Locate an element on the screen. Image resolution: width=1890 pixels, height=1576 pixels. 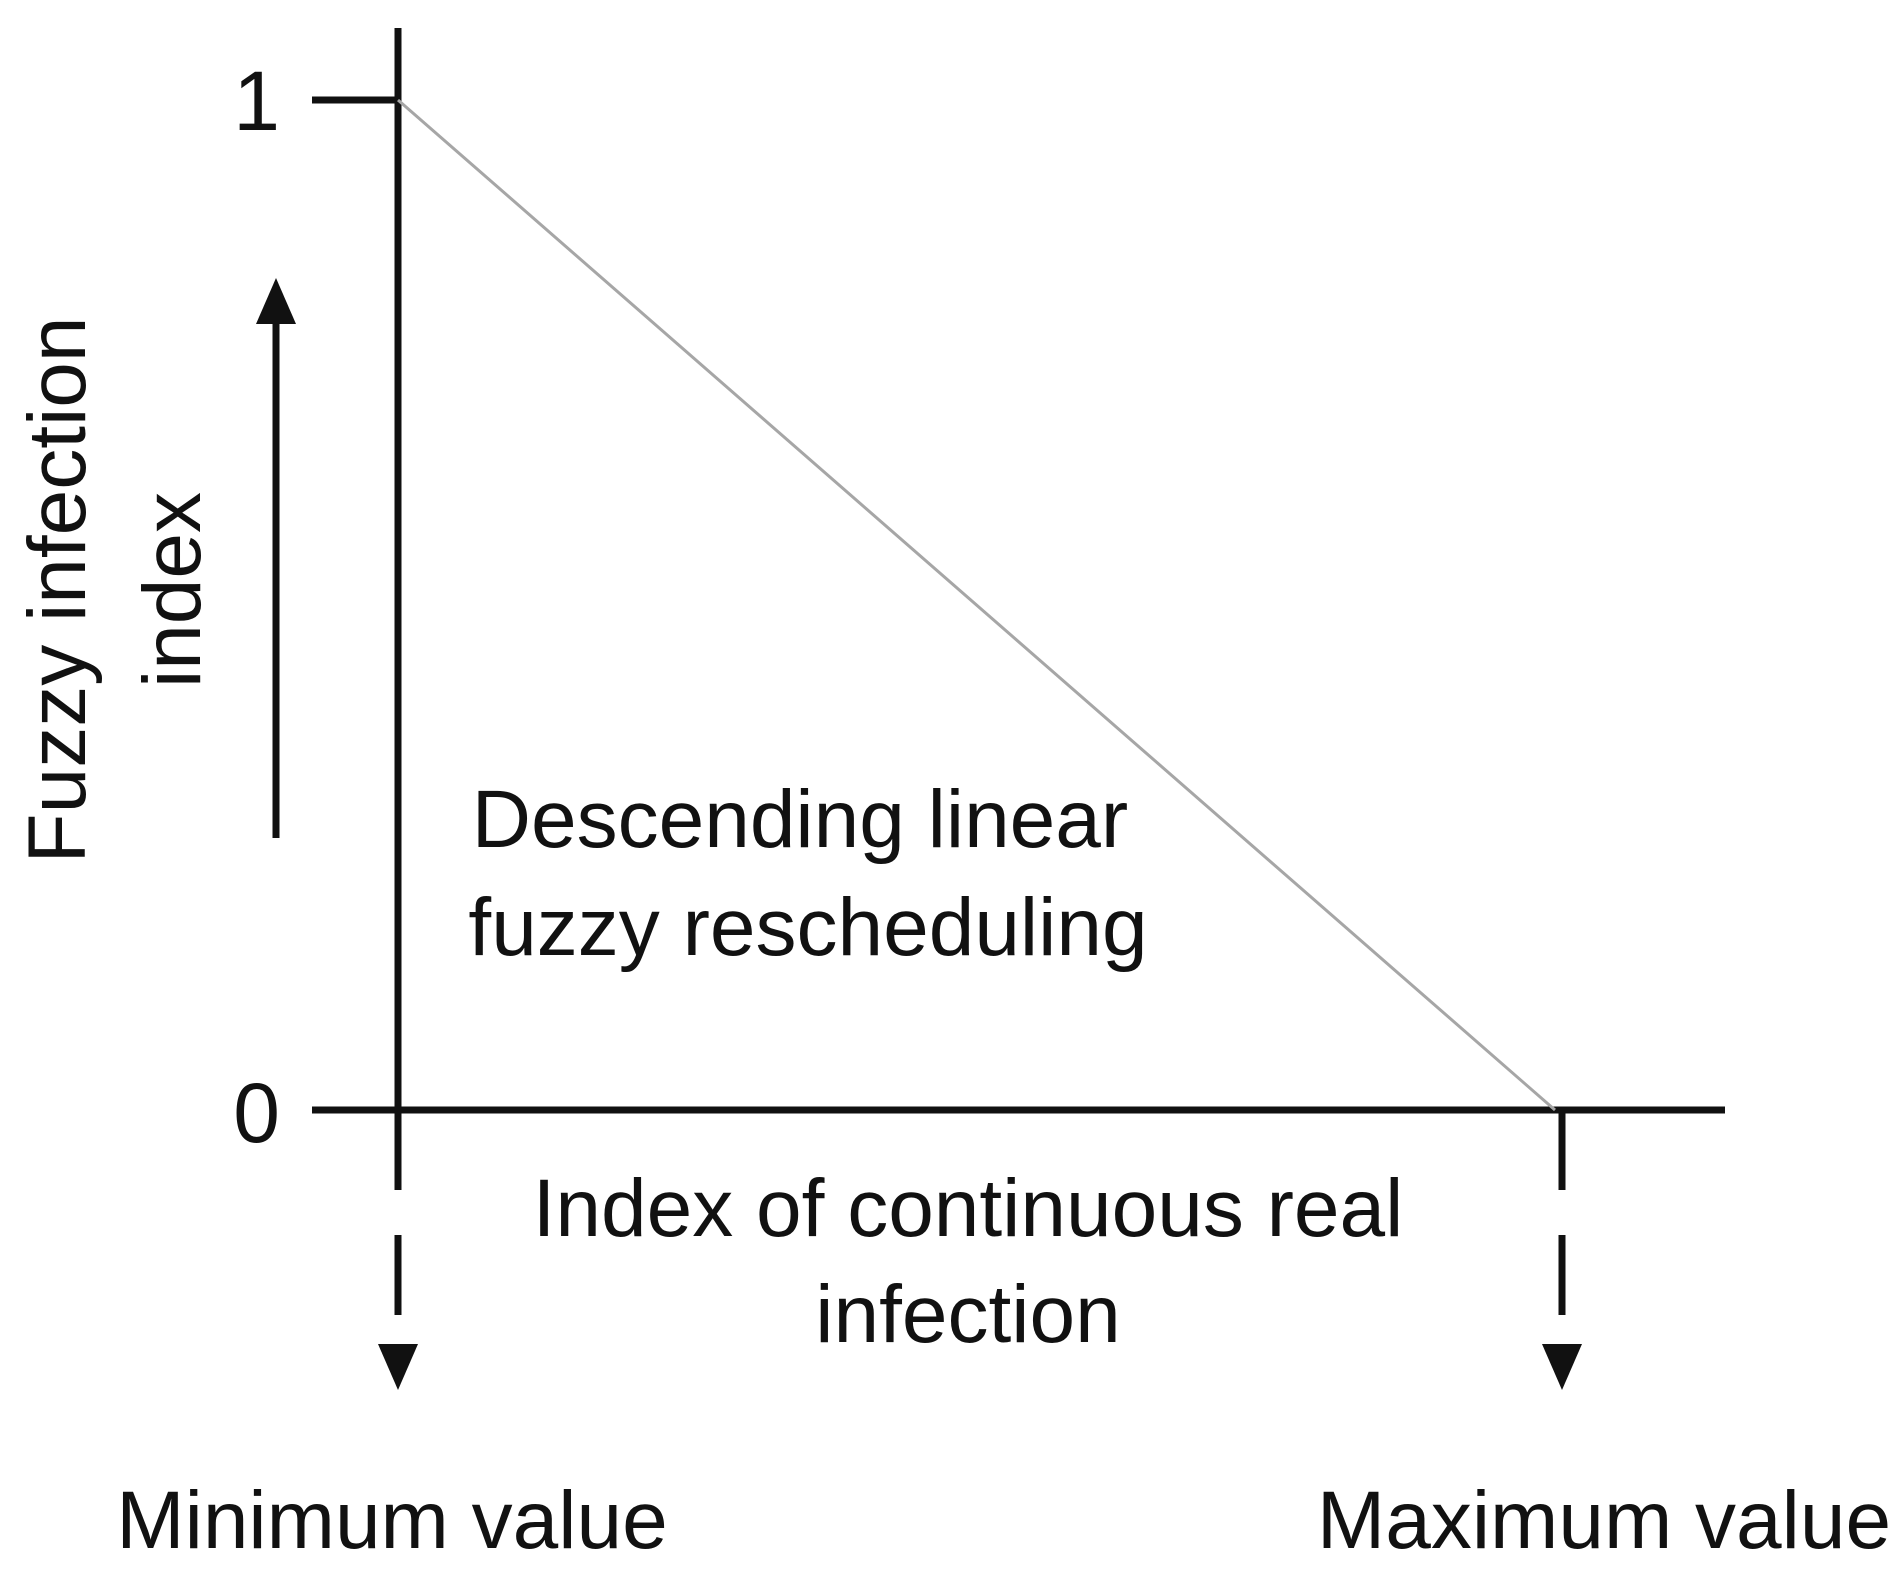
min-value-label: Minimum value is located at coordinates (391, 1520).